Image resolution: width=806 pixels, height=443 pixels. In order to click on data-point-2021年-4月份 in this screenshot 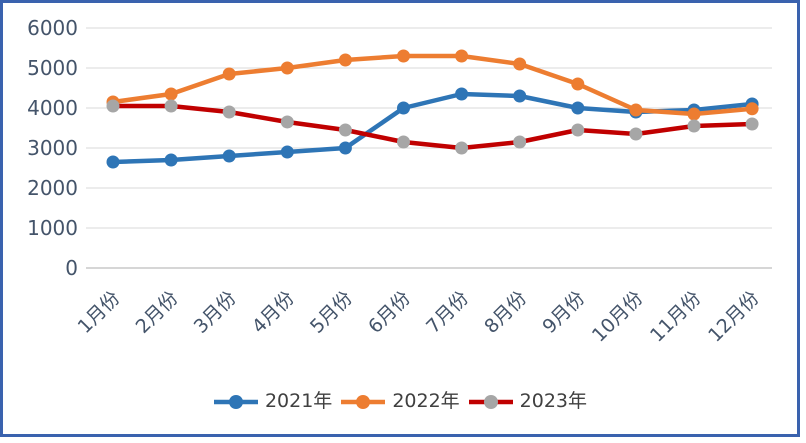, I will do `click(287, 152)`.